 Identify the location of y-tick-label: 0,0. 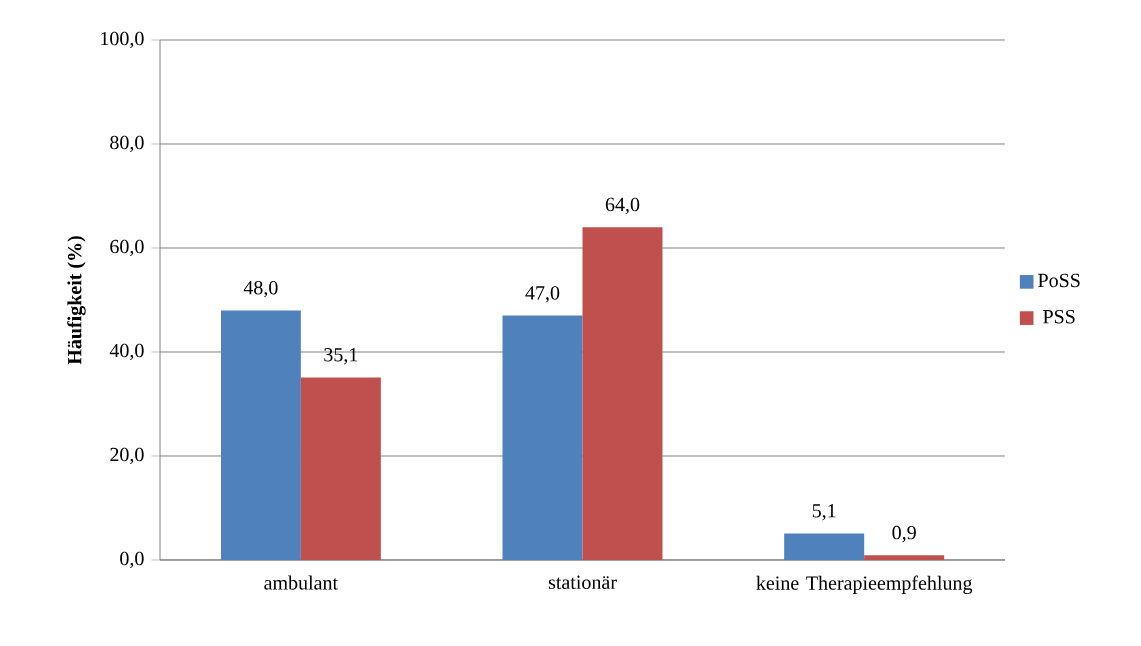
(132, 560).